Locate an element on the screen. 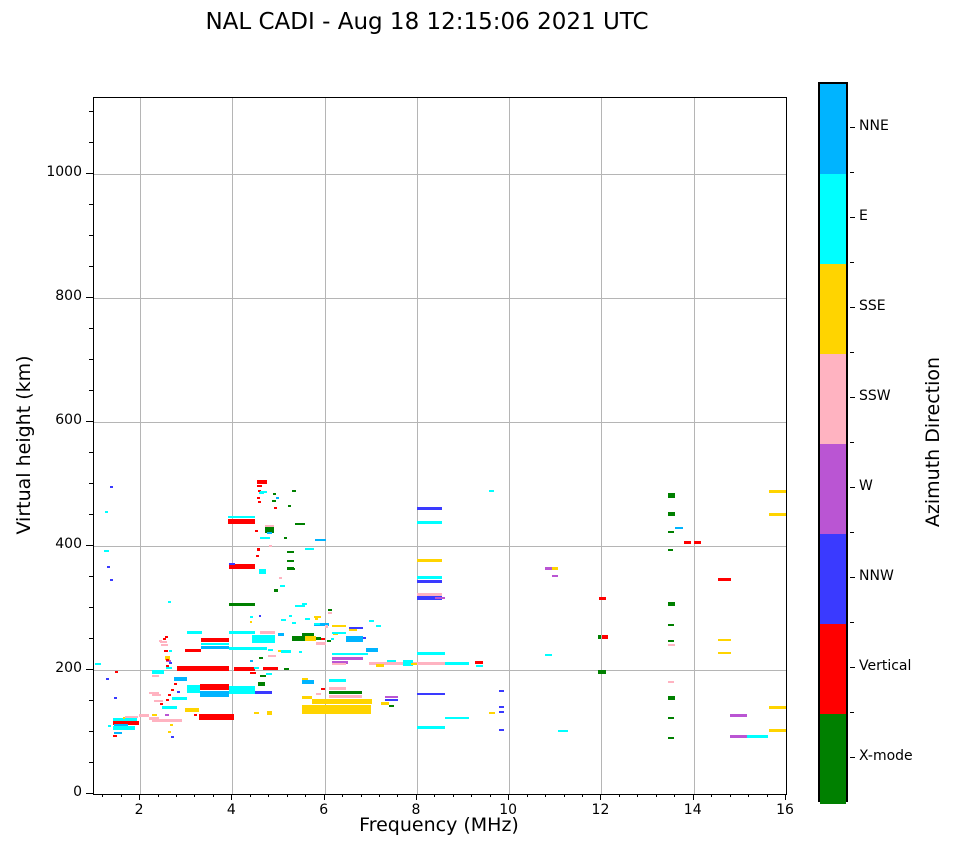 This screenshot has height=857, width=958. x-tick-label: 10 is located at coordinates (508, 810).